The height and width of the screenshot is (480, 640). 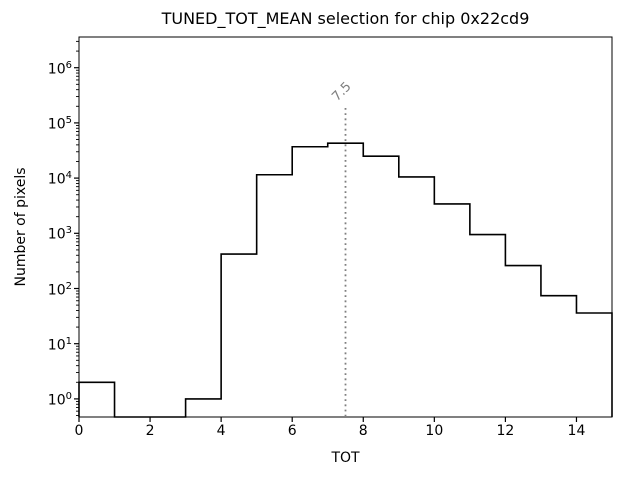 What do you see at coordinates (221, 431) in the screenshot?
I see `x-tick-label: 4` at bounding box center [221, 431].